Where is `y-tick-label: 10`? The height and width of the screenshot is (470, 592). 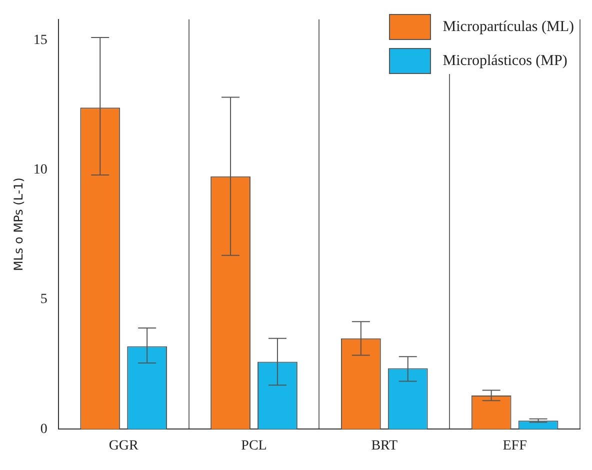 y-tick-label: 10 is located at coordinates (40, 170).